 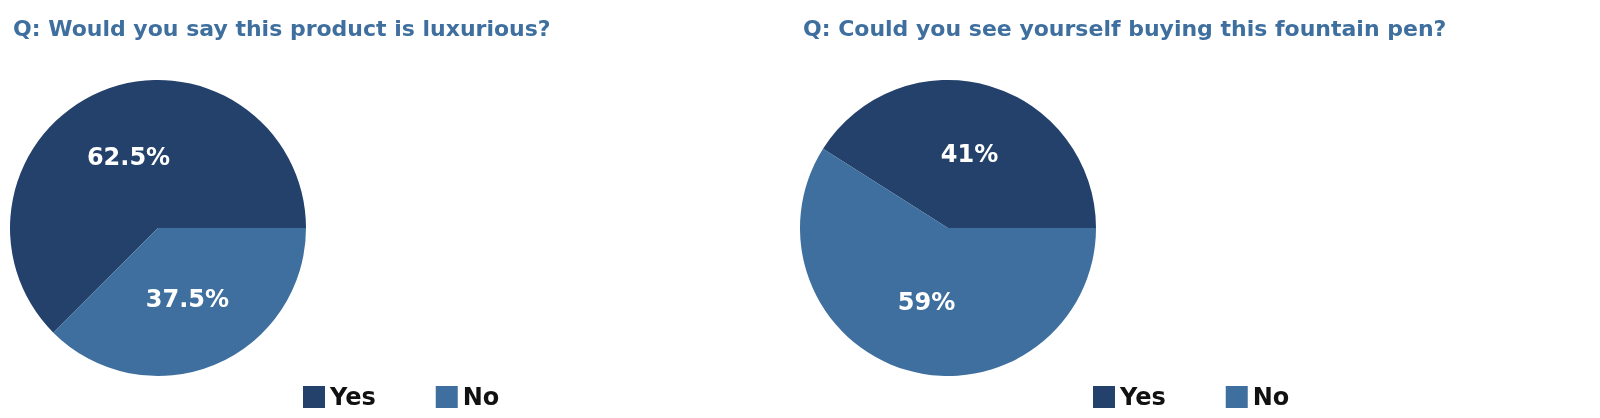 What do you see at coordinates (187, 299) in the screenshot?
I see `data-label: 37.5%` at bounding box center [187, 299].